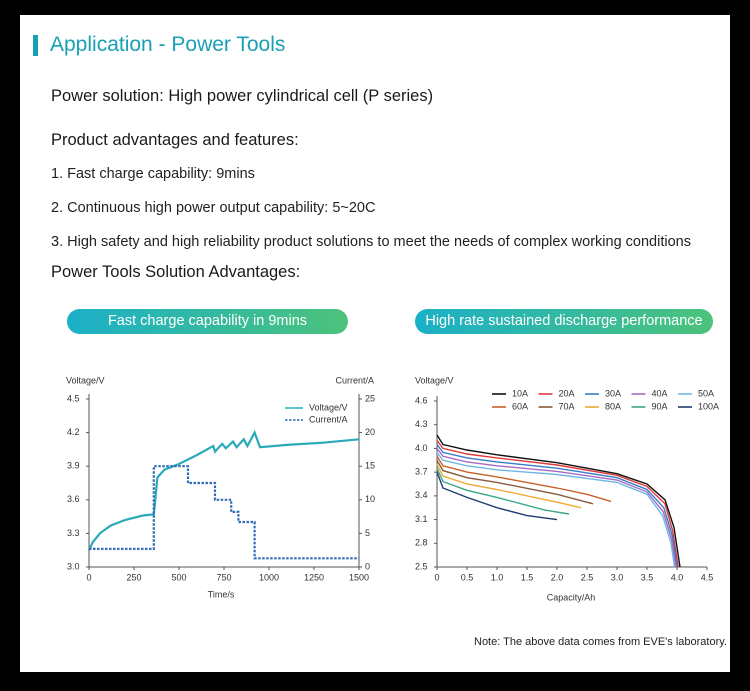 The height and width of the screenshot is (691, 750). I want to click on x-tick-label: 2.0, so click(557, 577).